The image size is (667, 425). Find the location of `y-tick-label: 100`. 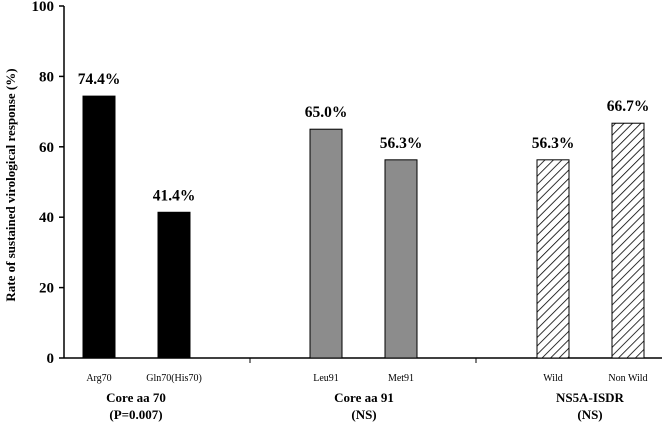

y-tick-label: 100 is located at coordinates (43, 7).